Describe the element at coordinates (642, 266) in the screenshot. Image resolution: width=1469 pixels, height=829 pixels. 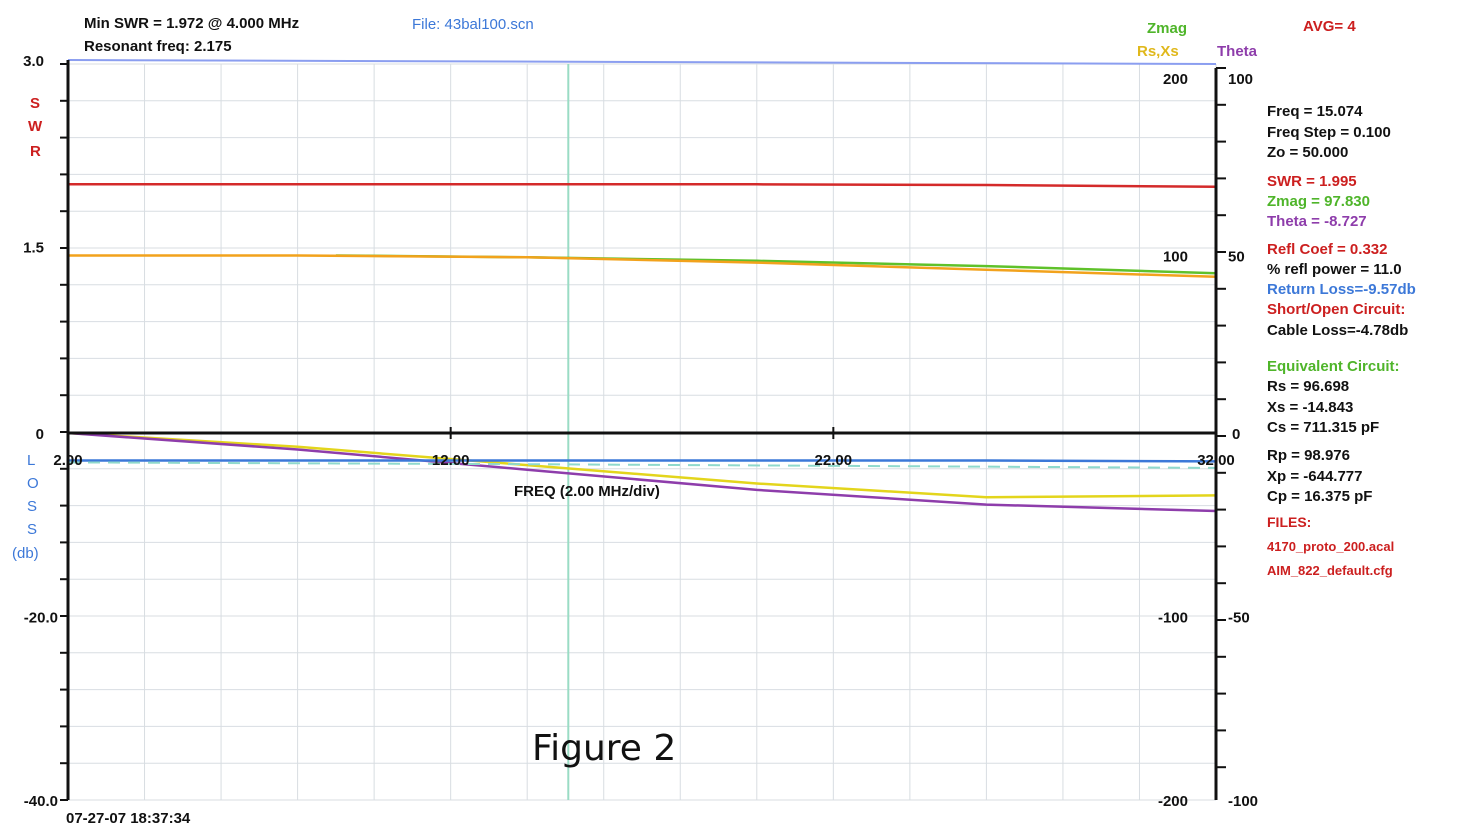
I see `trace-rs` at that location.